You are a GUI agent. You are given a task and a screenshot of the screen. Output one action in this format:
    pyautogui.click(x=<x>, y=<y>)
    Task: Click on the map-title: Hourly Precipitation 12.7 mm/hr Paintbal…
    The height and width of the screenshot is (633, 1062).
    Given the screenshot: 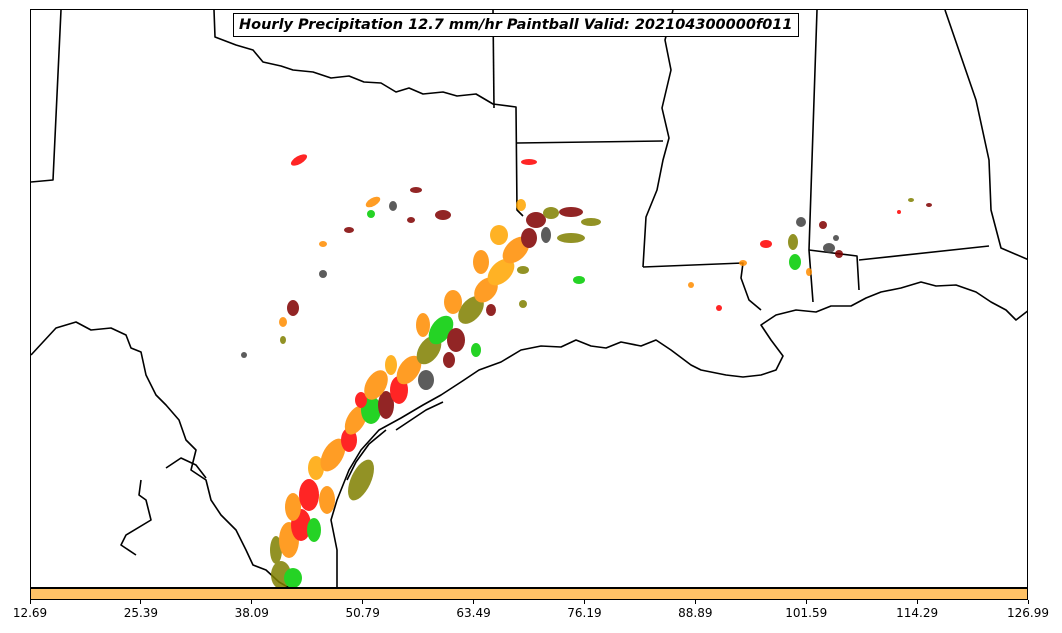 What is the action you would take?
    pyautogui.click(x=516, y=25)
    